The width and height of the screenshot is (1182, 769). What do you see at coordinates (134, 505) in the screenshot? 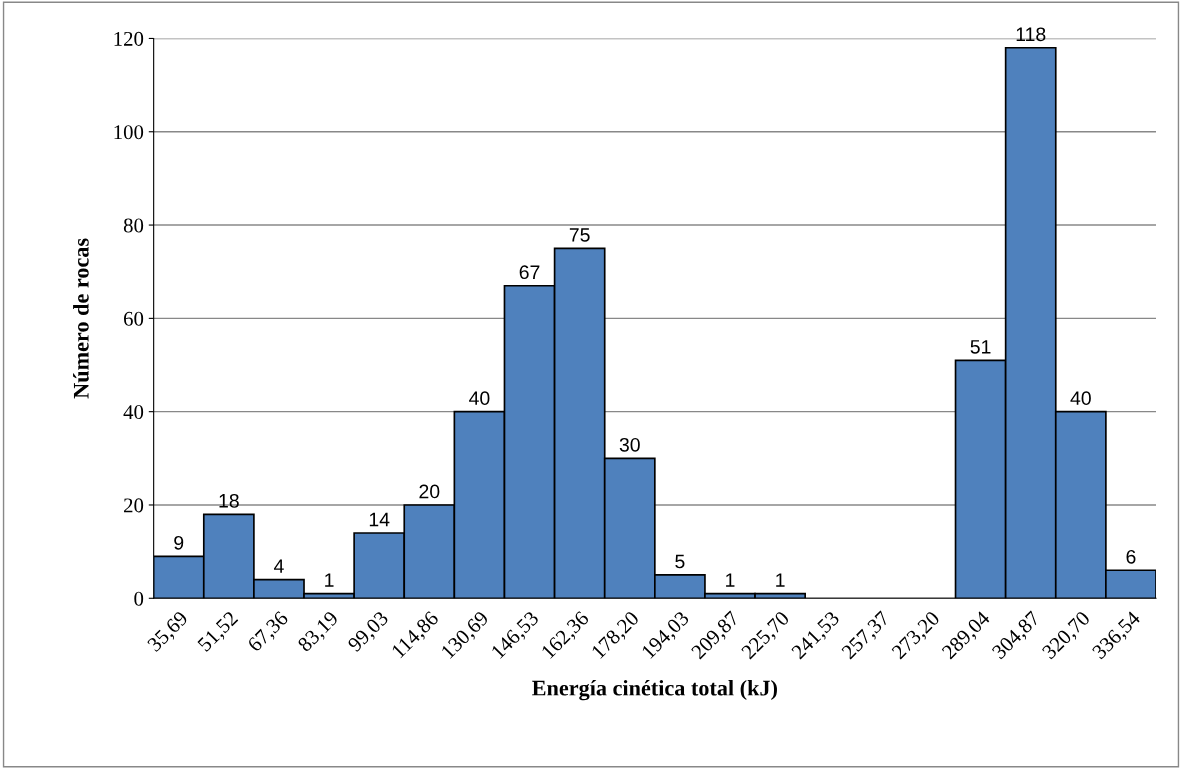
I see `y-tick-label: 20` at bounding box center [134, 505].